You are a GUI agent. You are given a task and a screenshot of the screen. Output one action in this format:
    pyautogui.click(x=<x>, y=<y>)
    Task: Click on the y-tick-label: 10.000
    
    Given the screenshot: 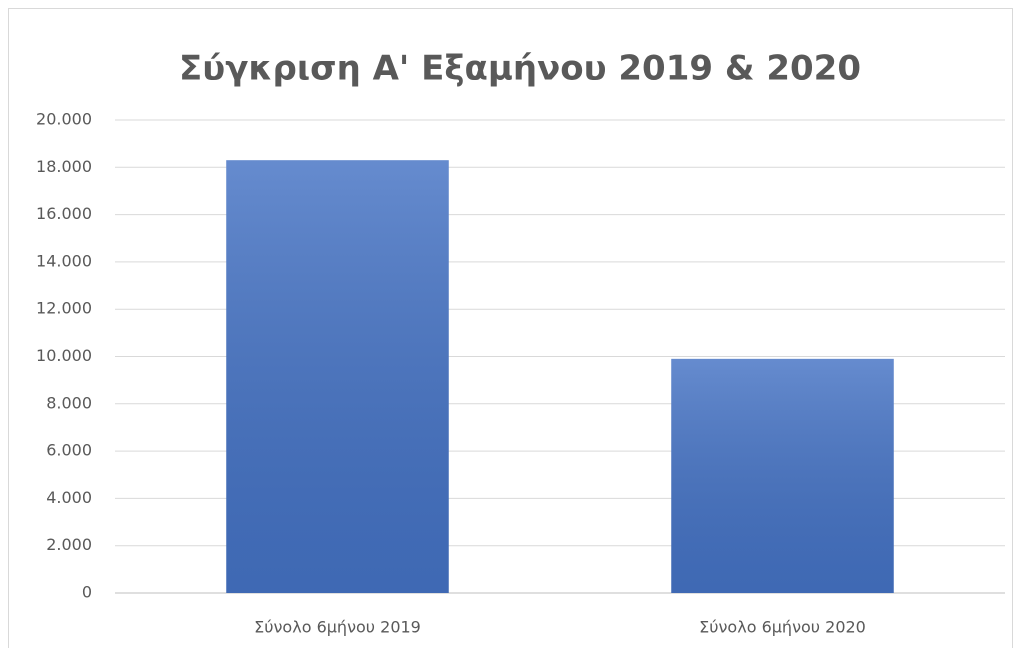 What is the action you would take?
    pyautogui.click(x=64, y=355)
    